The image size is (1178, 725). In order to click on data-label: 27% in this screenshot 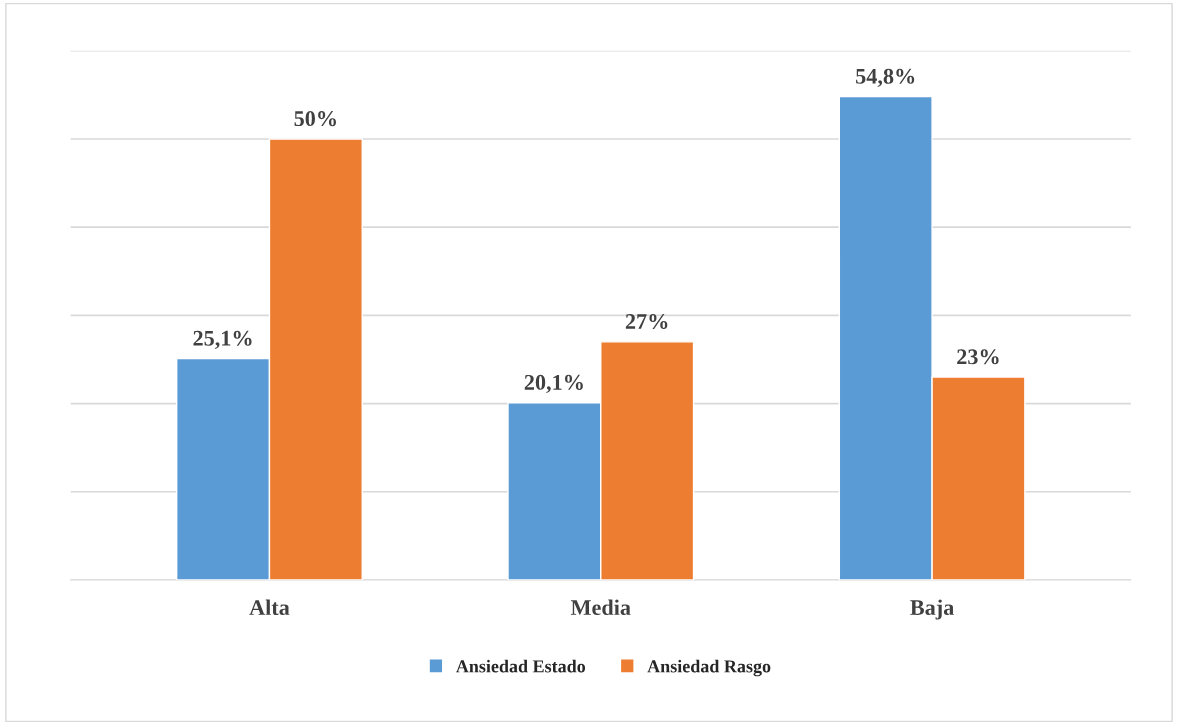, I will do `click(646, 321)`.